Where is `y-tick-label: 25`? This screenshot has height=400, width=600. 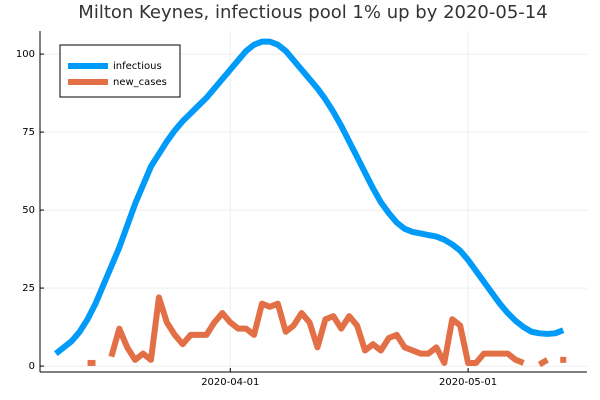
y-tick-label: 25 is located at coordinates (28, 288).